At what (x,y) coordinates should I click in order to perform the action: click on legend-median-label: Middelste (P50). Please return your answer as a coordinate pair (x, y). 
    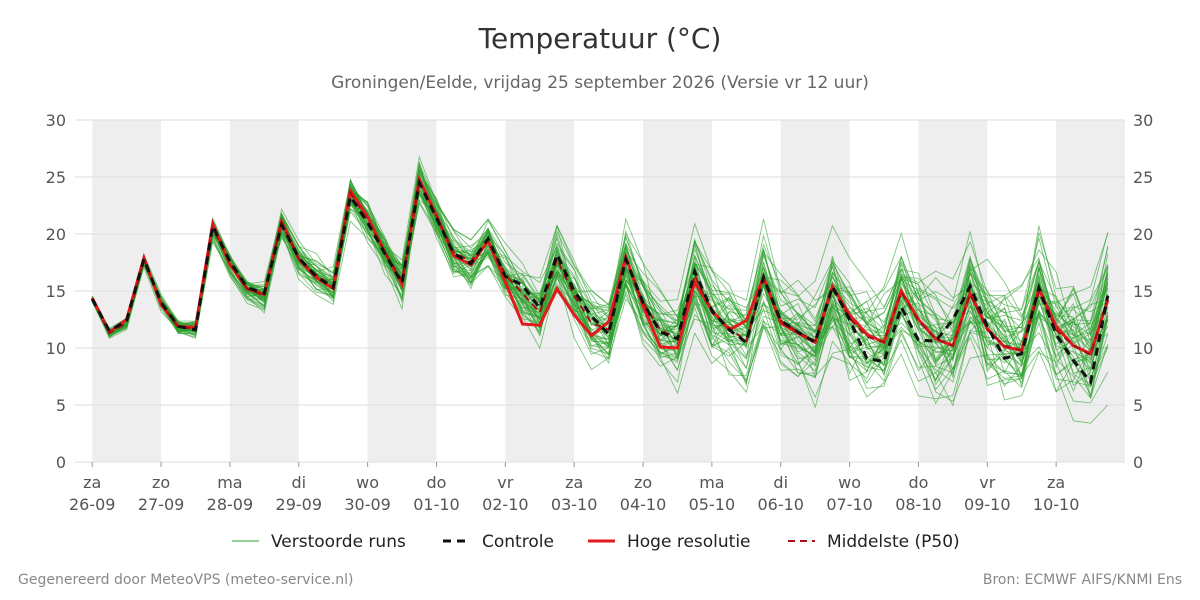
    Looking at the image, I should click on (893, 542).